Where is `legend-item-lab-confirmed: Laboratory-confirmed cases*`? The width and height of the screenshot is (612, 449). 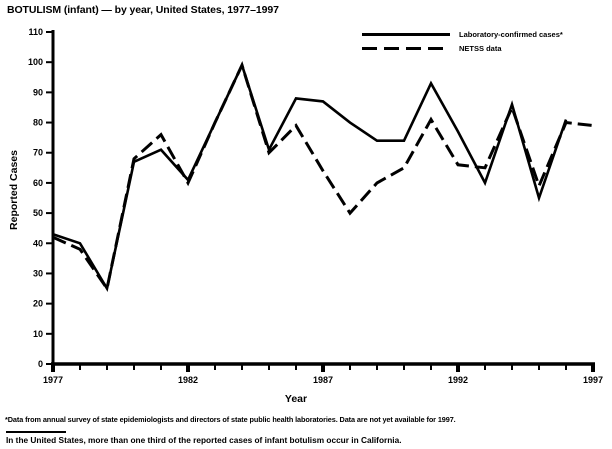 legend-item-lab-confirmed: Laboratory-confirmed cases* is located at coordinates (462, 34).